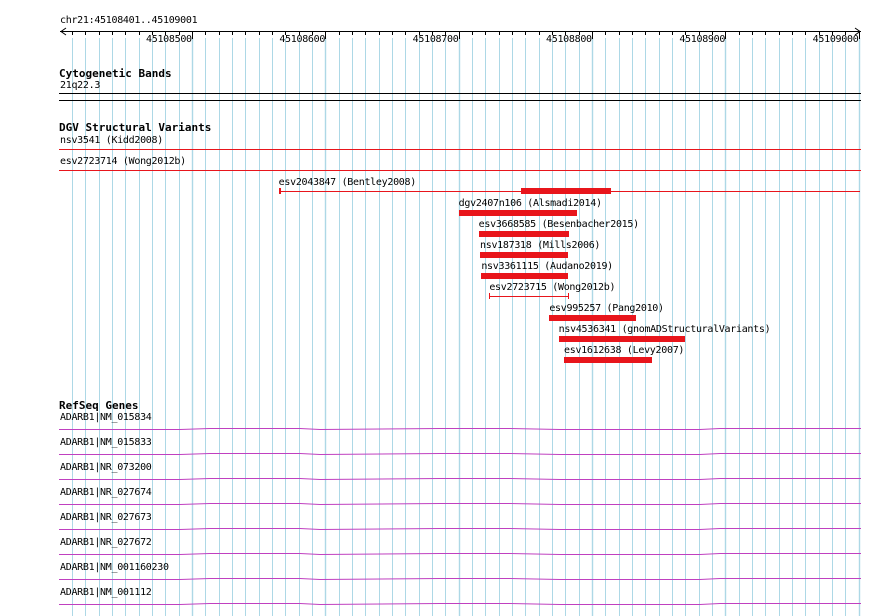 This screenshot has height=616, width=890. Describe the element at coordinates (530, 203) in the screenshot. I see `variant-label: dgv2407n106 (Alsmadi2014)` at that location.